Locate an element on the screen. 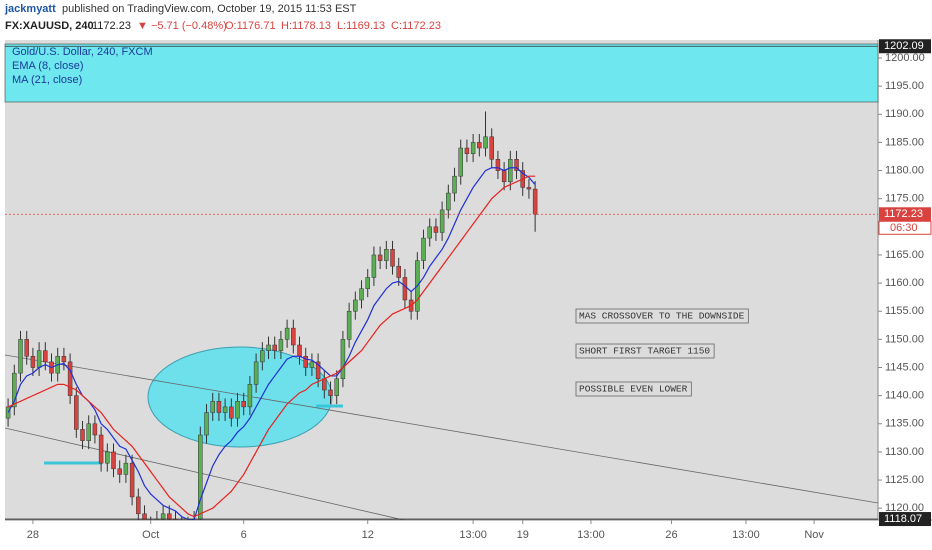  legend-title: Gold/U.S. Dollar, 240, FXCM is located at coordinates (82, 52).